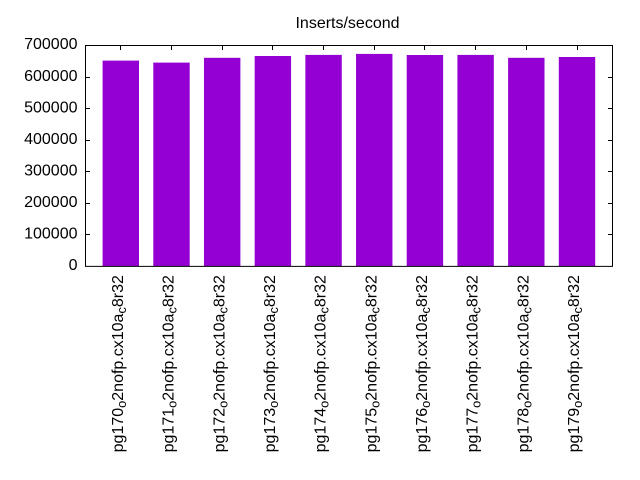 This screenshot has width=640, height=480. I want to click on svg-text: pg177o2nofp.cx10ac8r32, so click(474, 363).